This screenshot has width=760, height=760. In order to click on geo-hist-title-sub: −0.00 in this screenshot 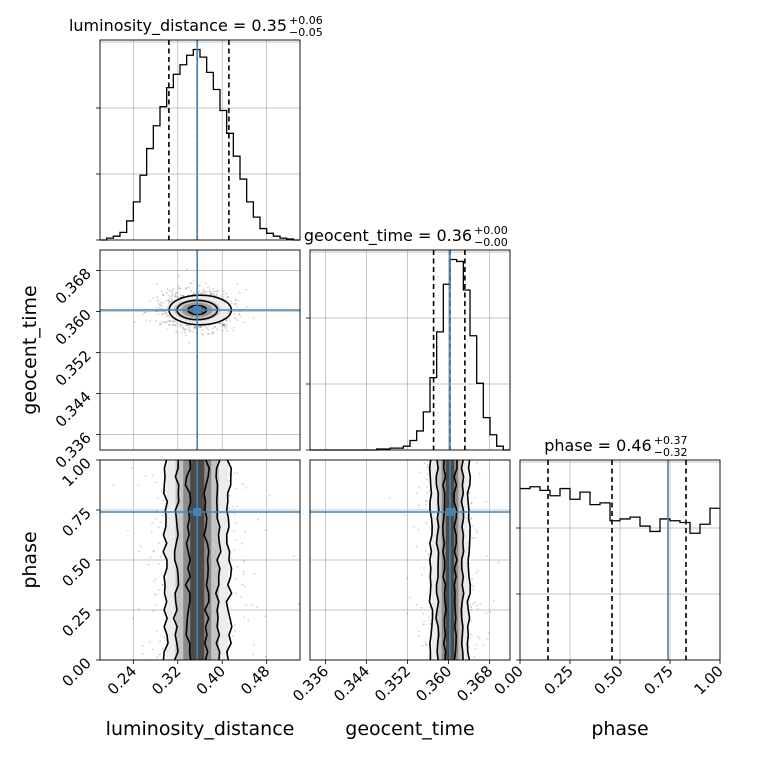, I will do `click(491, 242)`.